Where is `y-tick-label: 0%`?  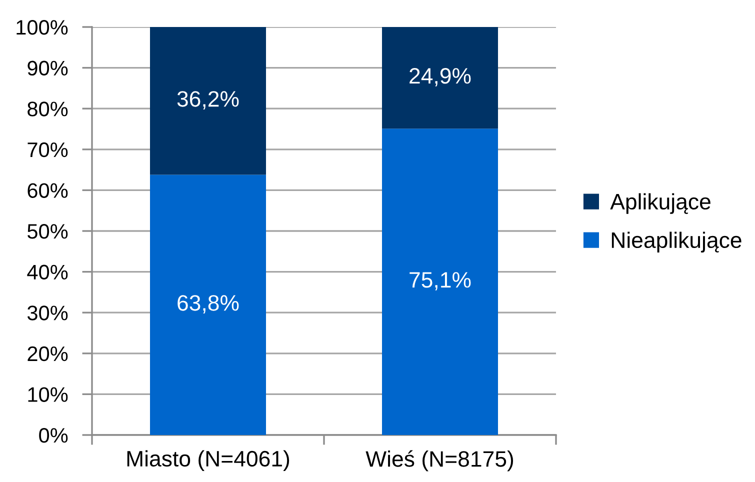
y-tick-label: 0% is located at coordinates (53, 435).